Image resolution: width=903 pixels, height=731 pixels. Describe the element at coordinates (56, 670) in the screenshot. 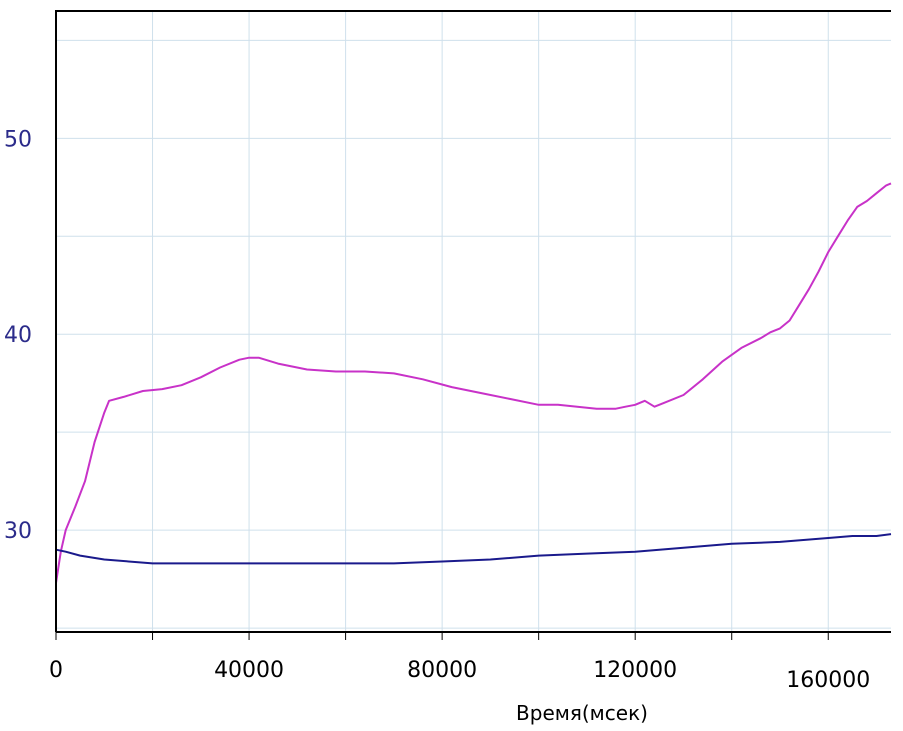

I see `x-tick-label: 0` at that location.